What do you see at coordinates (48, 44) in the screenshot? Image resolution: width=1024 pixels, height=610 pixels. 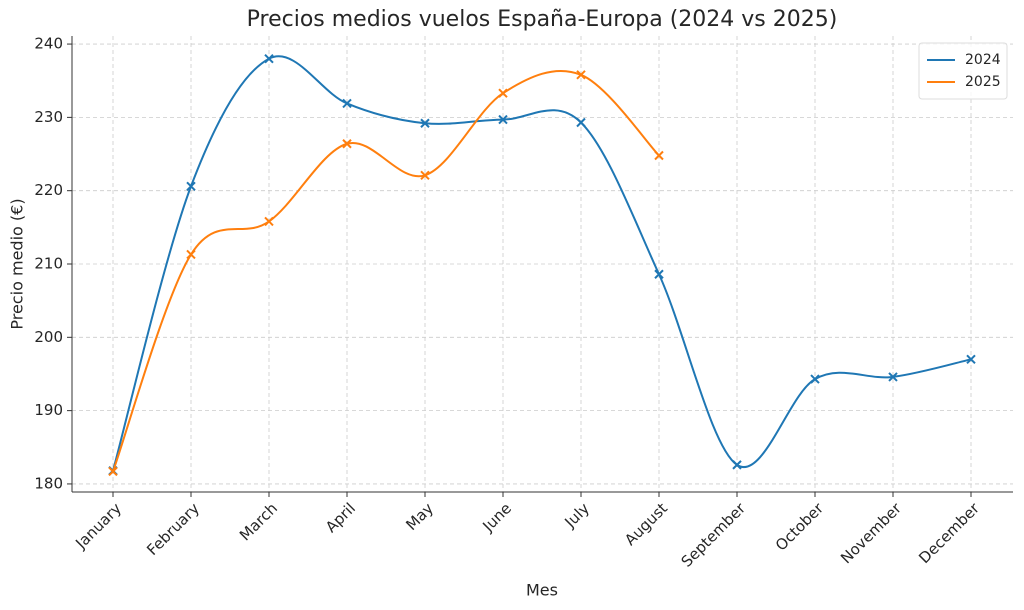 I see `y-tick-label: 240` at bounding box center [48, 44].